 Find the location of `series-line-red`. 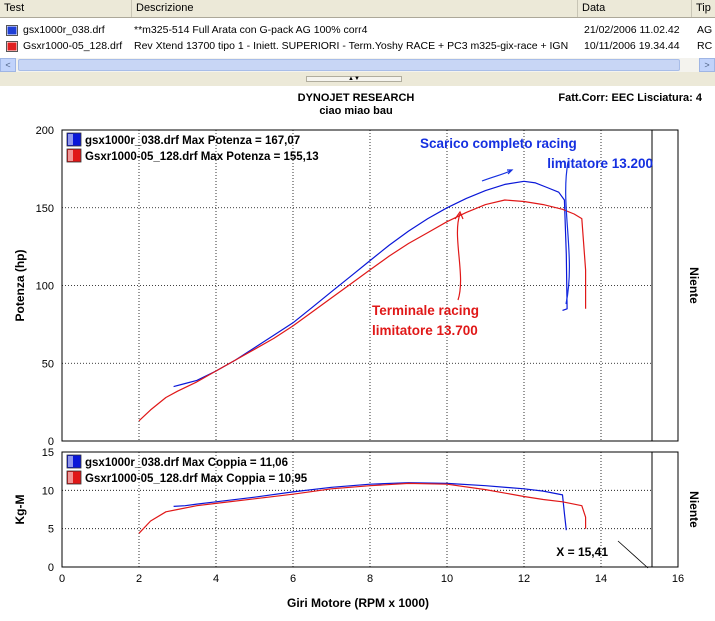

series-line-red is located at coordinates (362, 508).